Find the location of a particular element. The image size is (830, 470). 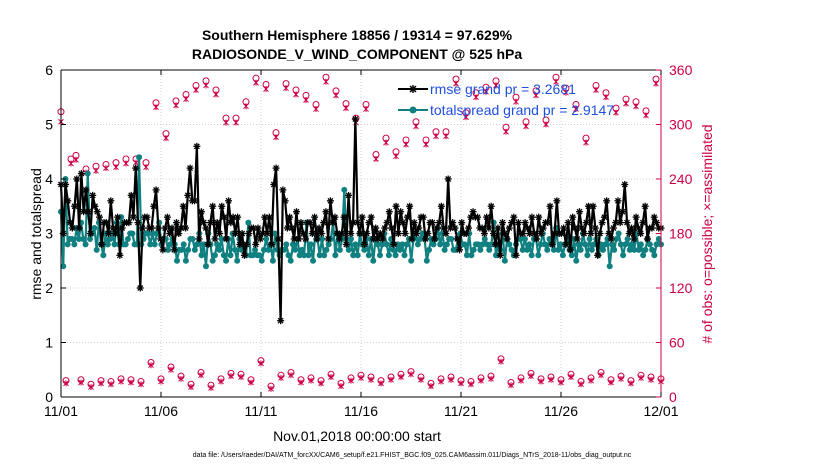

y-right-tick-label: 60 is located at coordinates (677, 343).